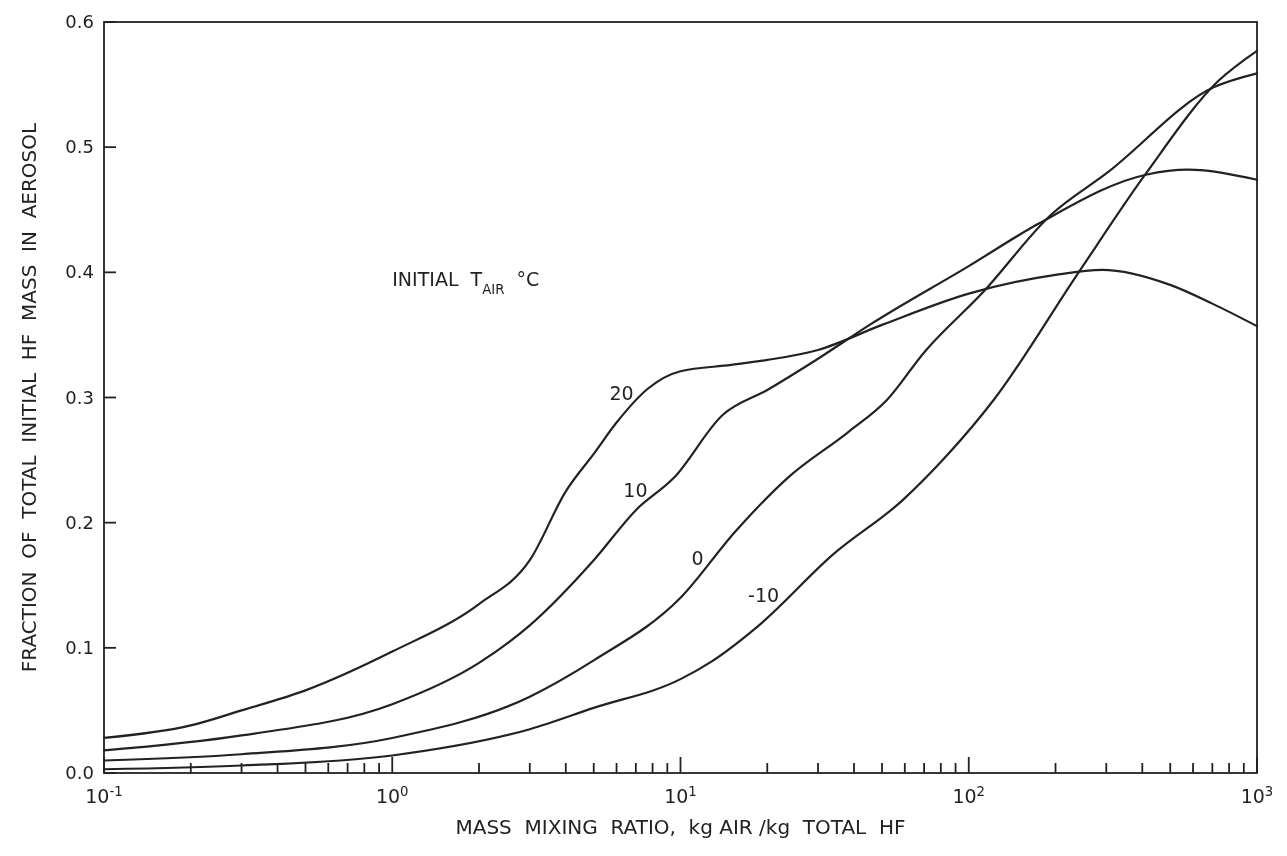  I want to click on series-label: 10, so click(635, 490).